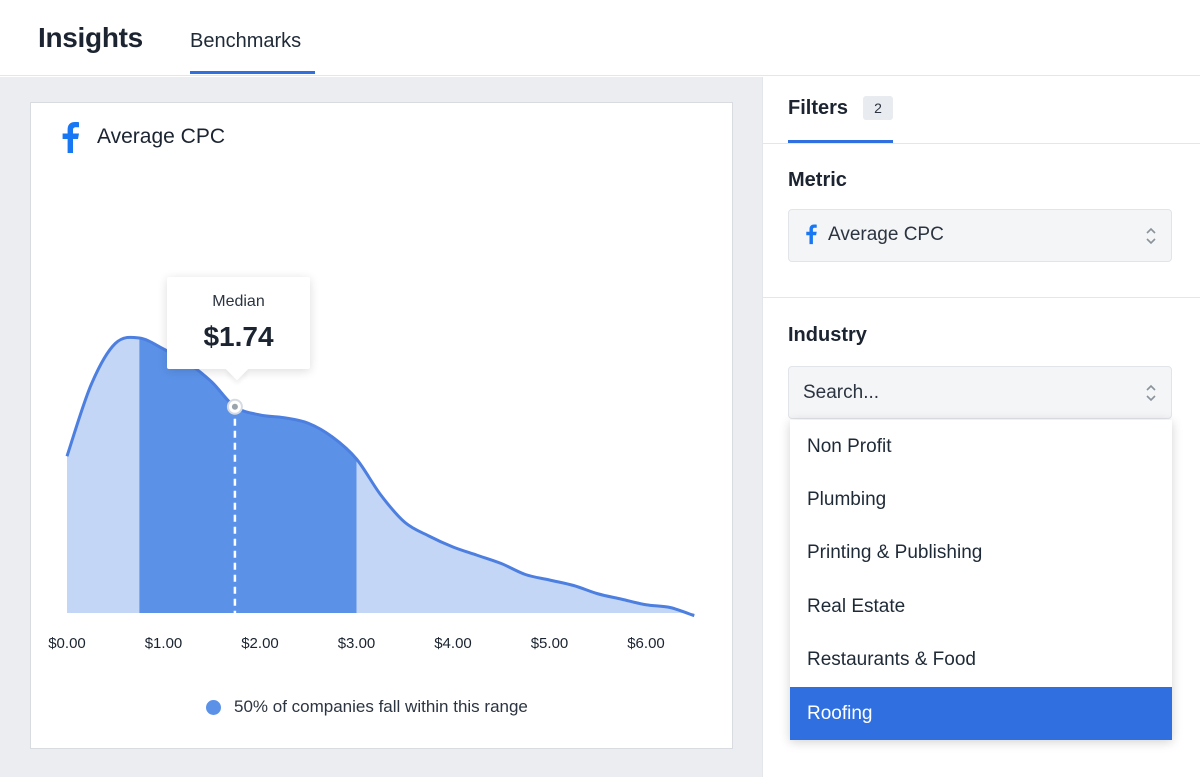  I want to click on chart-legend: 50% of companies fall within this range, so click(367, 707).